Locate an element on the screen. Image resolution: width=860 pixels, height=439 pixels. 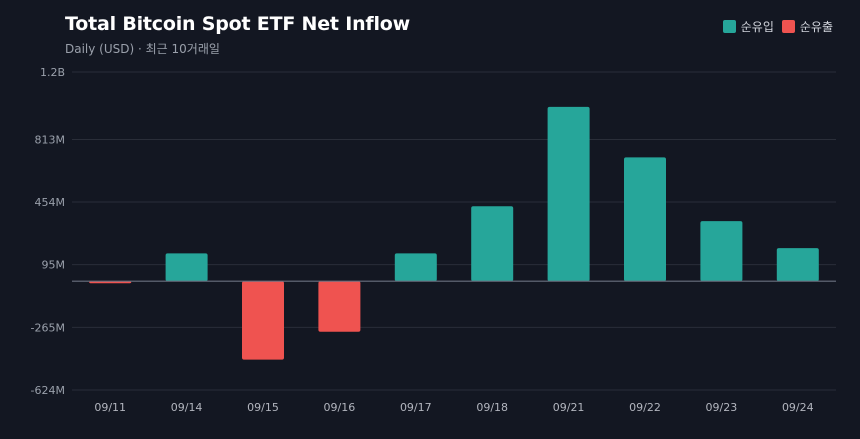
x-tick-label: 09/24 is located at coordinates (798, 407).